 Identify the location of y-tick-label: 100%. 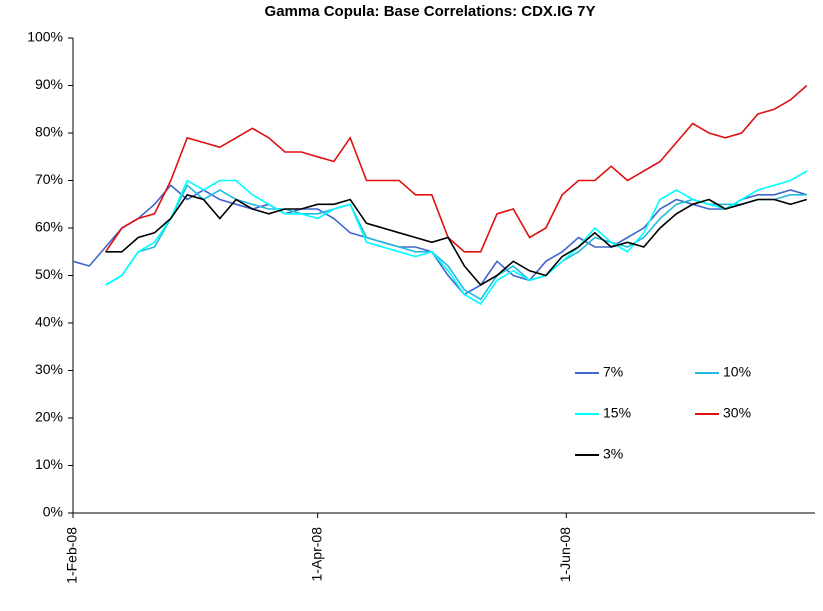
(45, 37).